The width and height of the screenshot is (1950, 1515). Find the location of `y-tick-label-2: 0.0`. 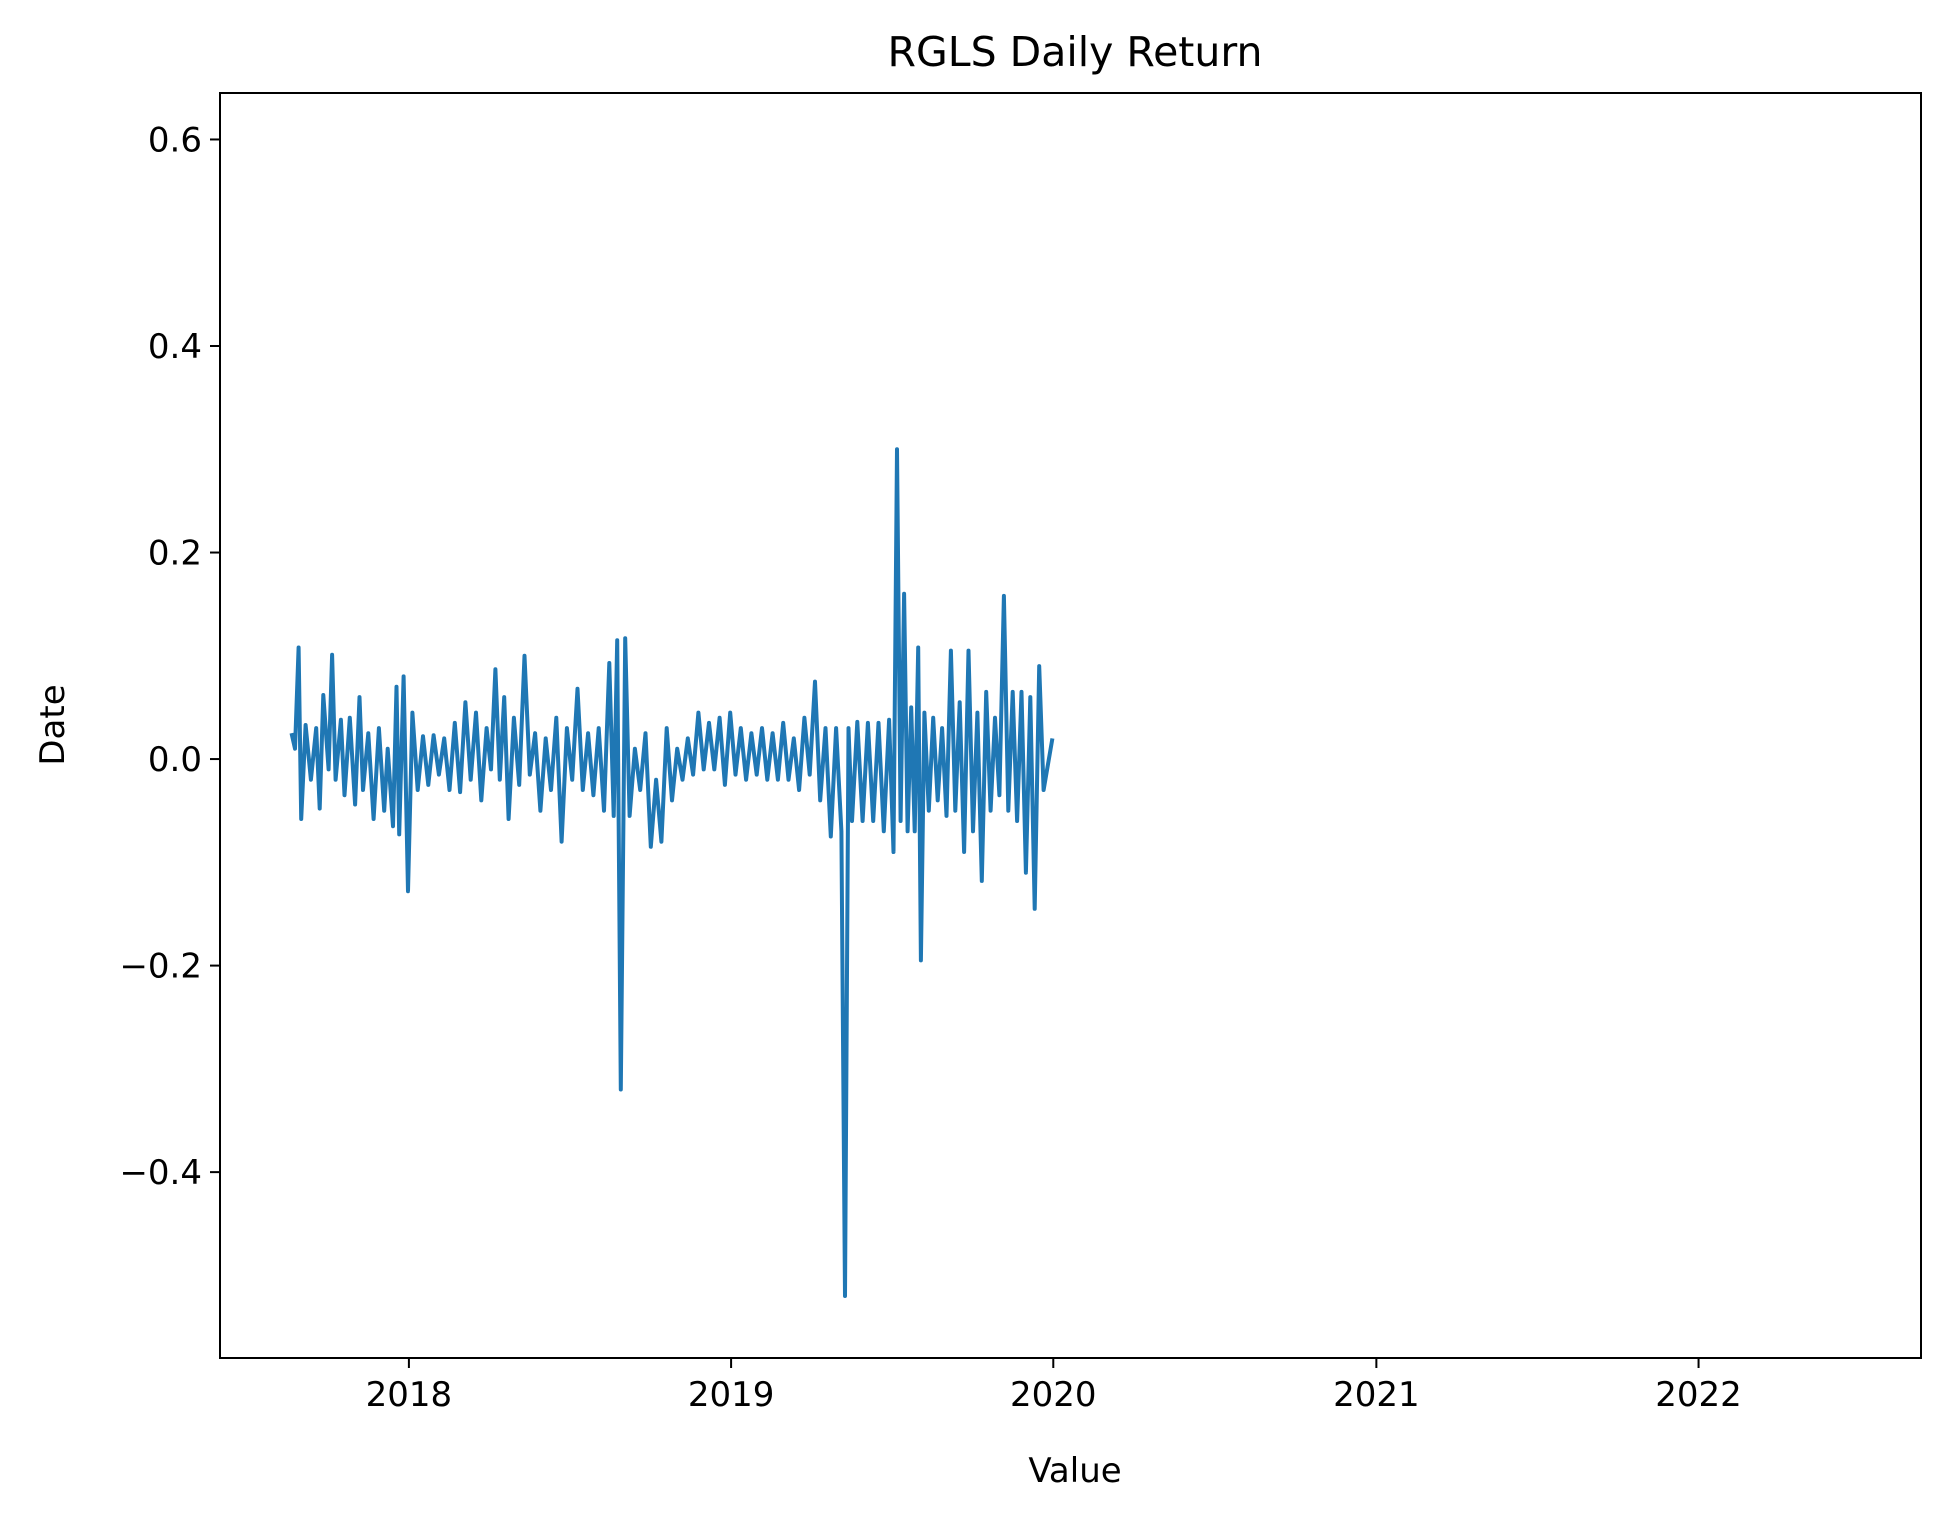

y-tick-label-2: 0.0 is located at coordinates (175, 760).